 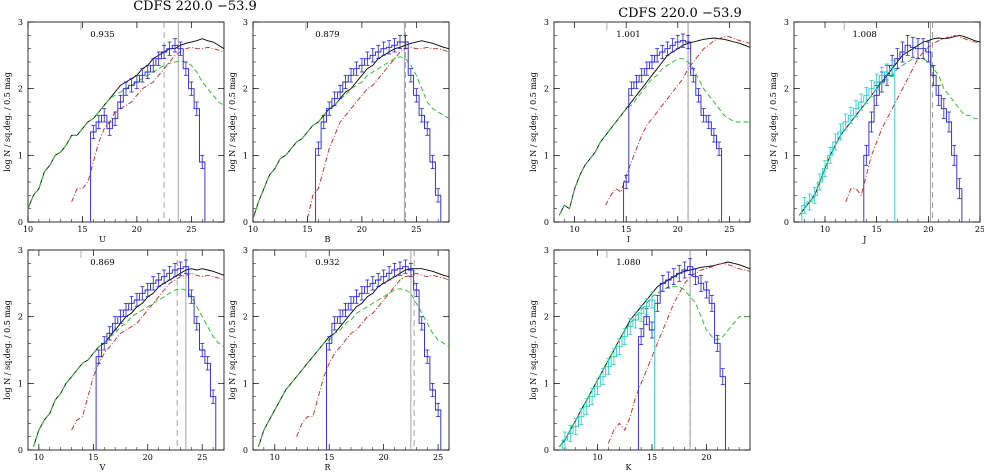 What do you see at coordinates (628, 467) in the screenshot?
I see `band-label: K` at bounding box center [628, 467].